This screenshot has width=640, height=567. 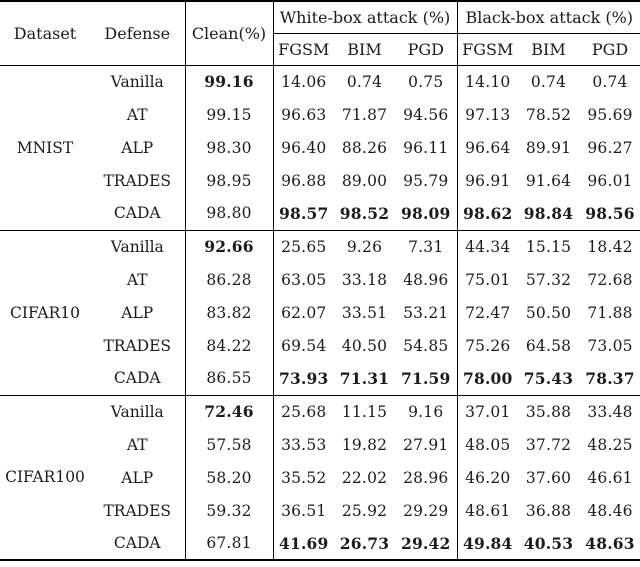 What do you see at coordinates (548, 213) in the screenshot?
I see `bb-bim-cell: 98.84` at bounding box center [548, 213].